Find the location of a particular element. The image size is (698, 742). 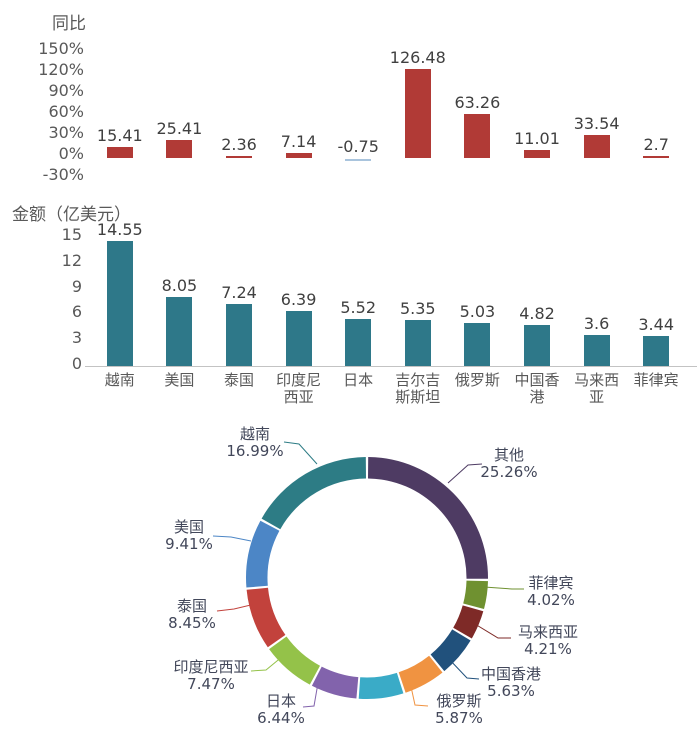

amount-axis-tick-label: 6 is located at coordinates (76, 312).